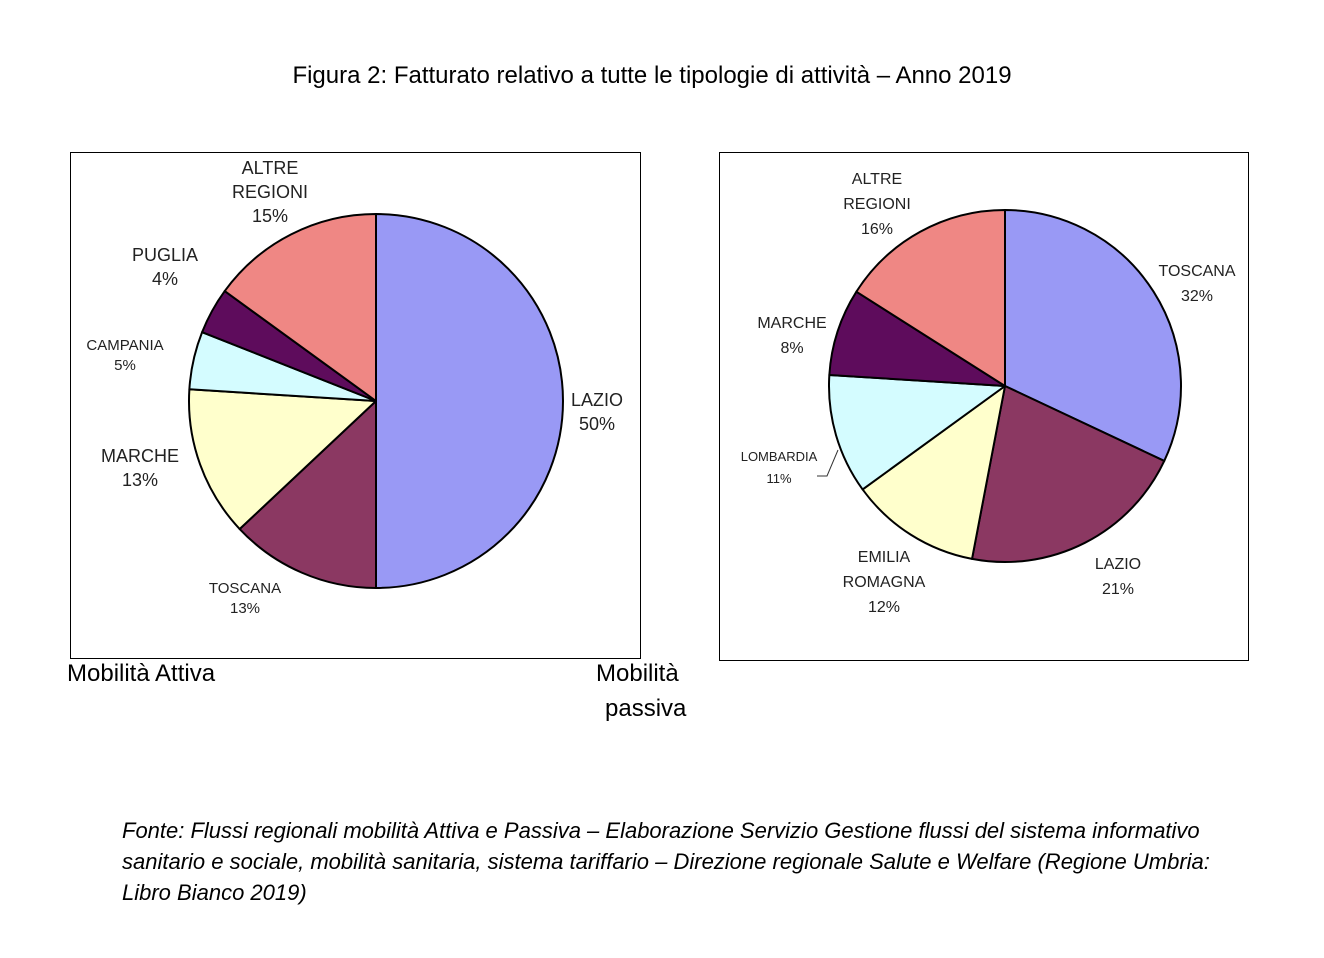 This screenshot has width=1324, height=958. I want to click on label-passiva-emilia: EMILIA ROMAGNA 12%, so click(884, 582).